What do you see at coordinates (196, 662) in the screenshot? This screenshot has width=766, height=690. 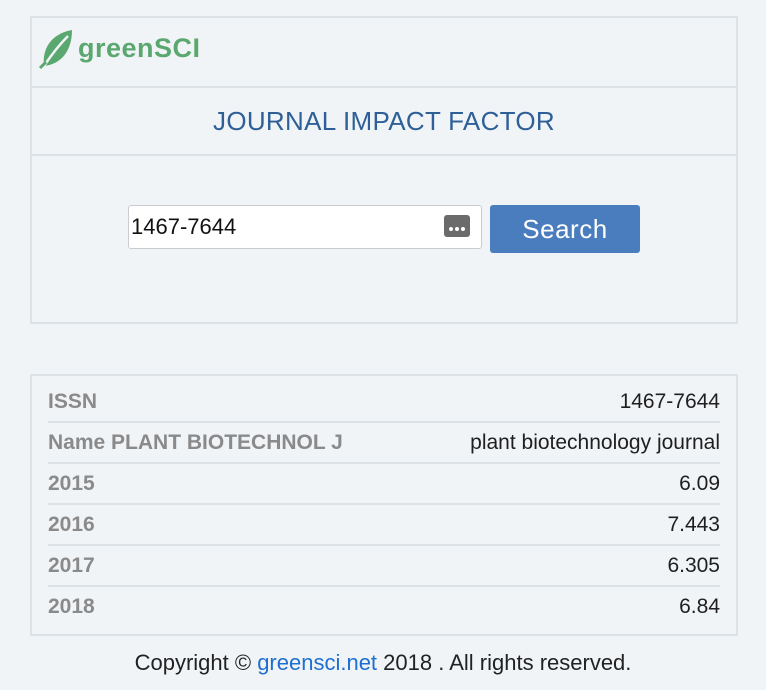 I see `copyright-prefix: Copyright ©` at bounding box center [196, 662].